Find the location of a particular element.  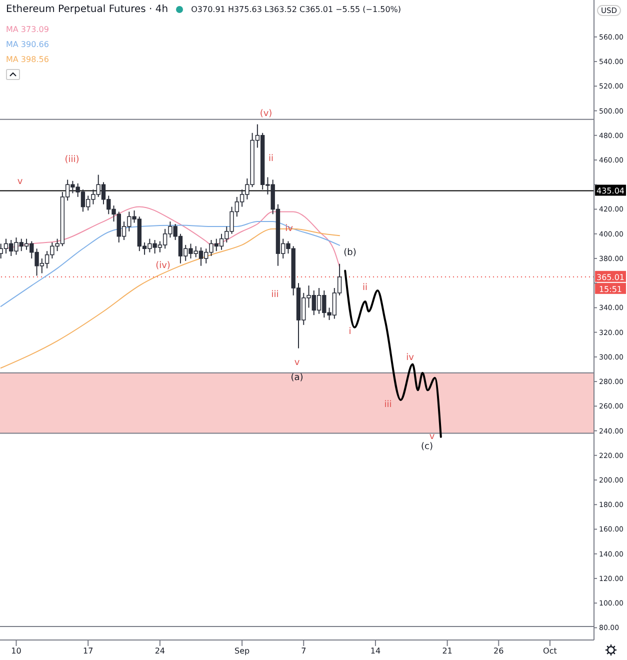

annotation: i is located at coordinates (350, 332).